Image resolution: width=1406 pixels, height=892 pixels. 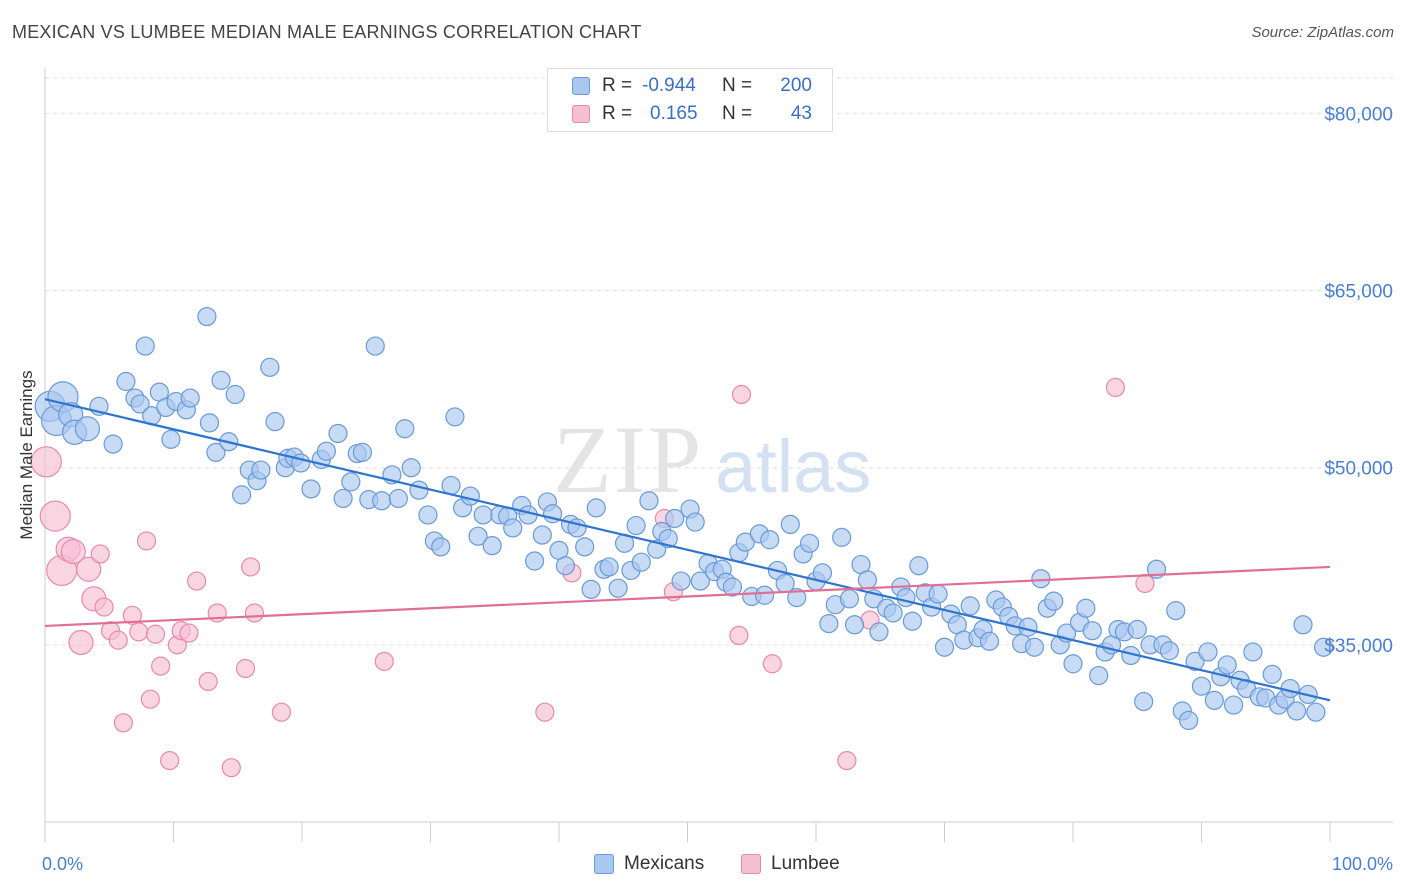 What do you see at coordinates (1358, 646) in the screenshot?
I see `y-tick-label: $35,000` at bounding box center [1358, 646].